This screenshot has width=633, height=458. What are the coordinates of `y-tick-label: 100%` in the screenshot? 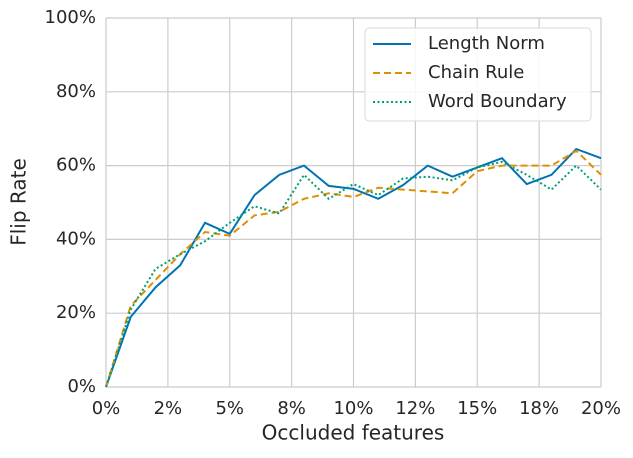 It's located at (70, 17).